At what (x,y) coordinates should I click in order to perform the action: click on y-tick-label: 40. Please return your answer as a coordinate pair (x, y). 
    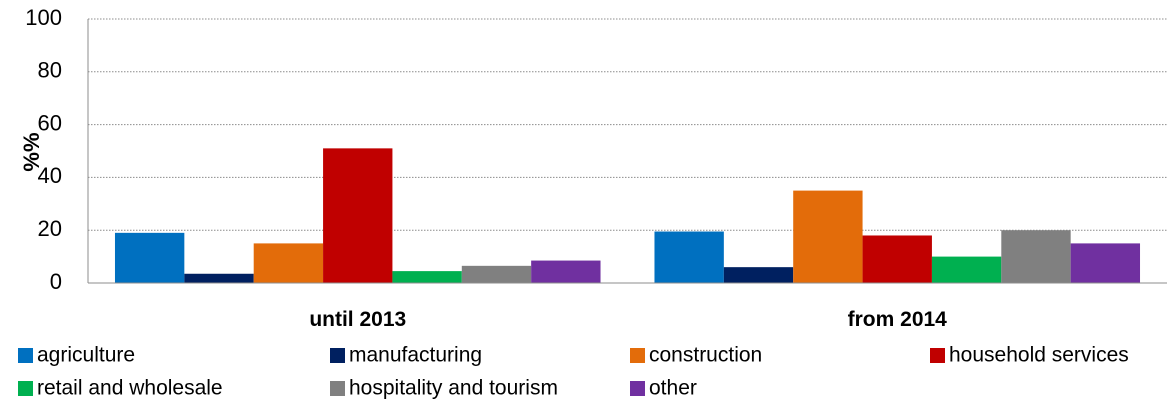
    Looking at the image, I should click on (50, 175).